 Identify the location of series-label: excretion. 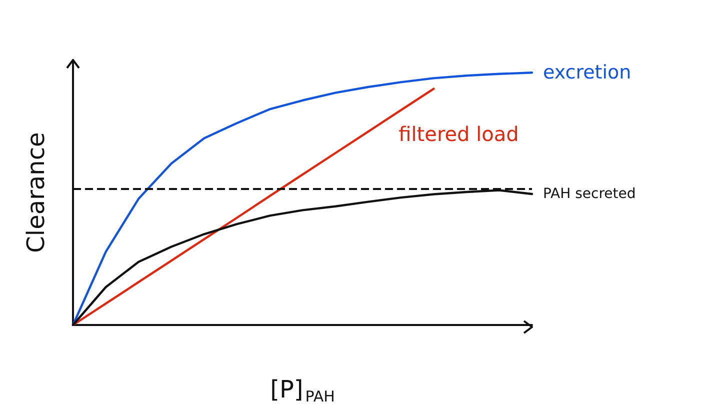
(587, 73).